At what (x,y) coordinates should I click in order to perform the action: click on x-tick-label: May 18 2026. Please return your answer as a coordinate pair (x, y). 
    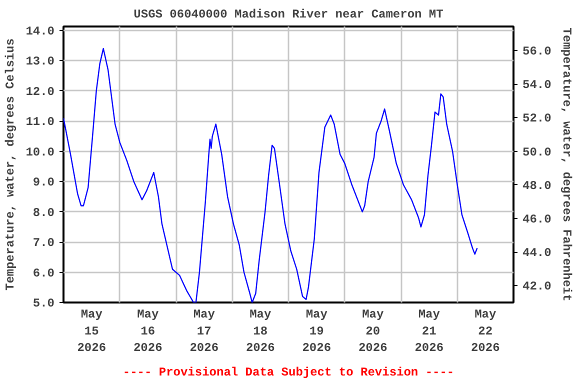
    Looking at the image, I should click on (260, 332).